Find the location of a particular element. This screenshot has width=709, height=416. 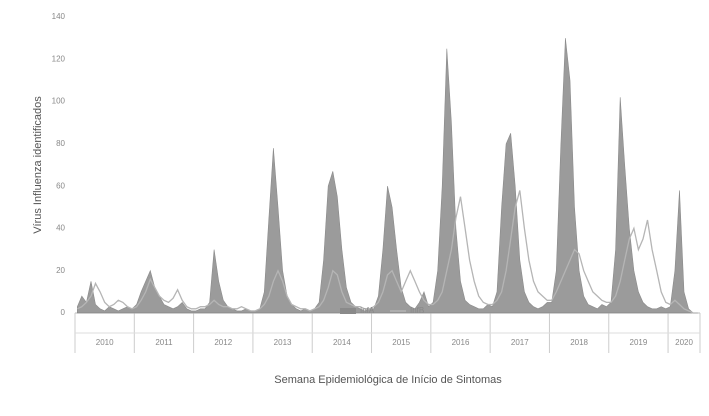

year-label: 2017 is located at coordinates (520, 342).